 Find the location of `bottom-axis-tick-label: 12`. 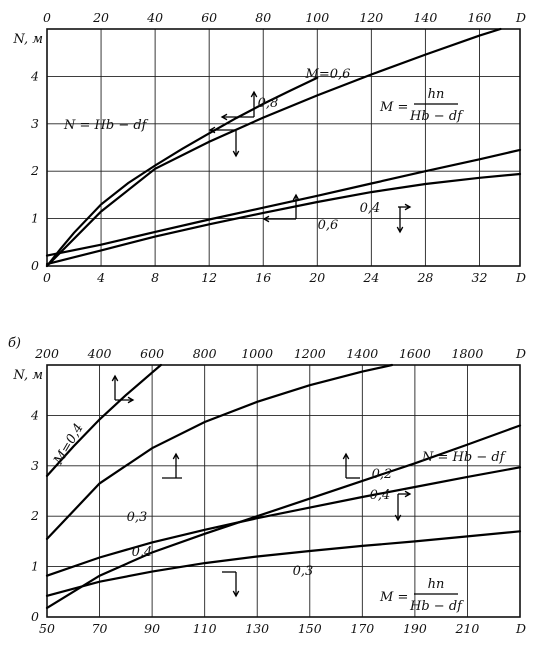

bottom-axis-tick-label: 12 is located at coordinates (209, 277).